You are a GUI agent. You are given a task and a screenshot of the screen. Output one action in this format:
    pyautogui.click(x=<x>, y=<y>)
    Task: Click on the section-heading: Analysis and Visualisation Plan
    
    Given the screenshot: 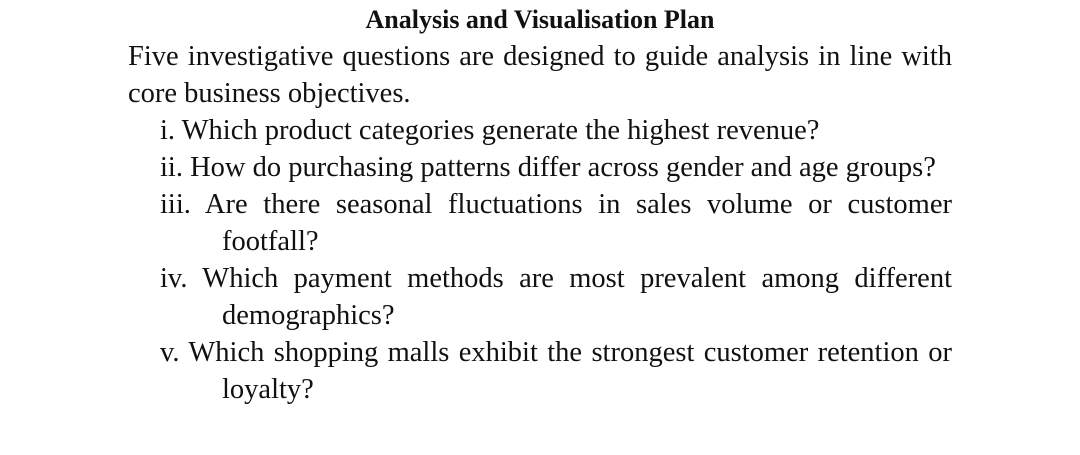 What is the action you would take?
    pyautogui.click(x=540, y=19)
    